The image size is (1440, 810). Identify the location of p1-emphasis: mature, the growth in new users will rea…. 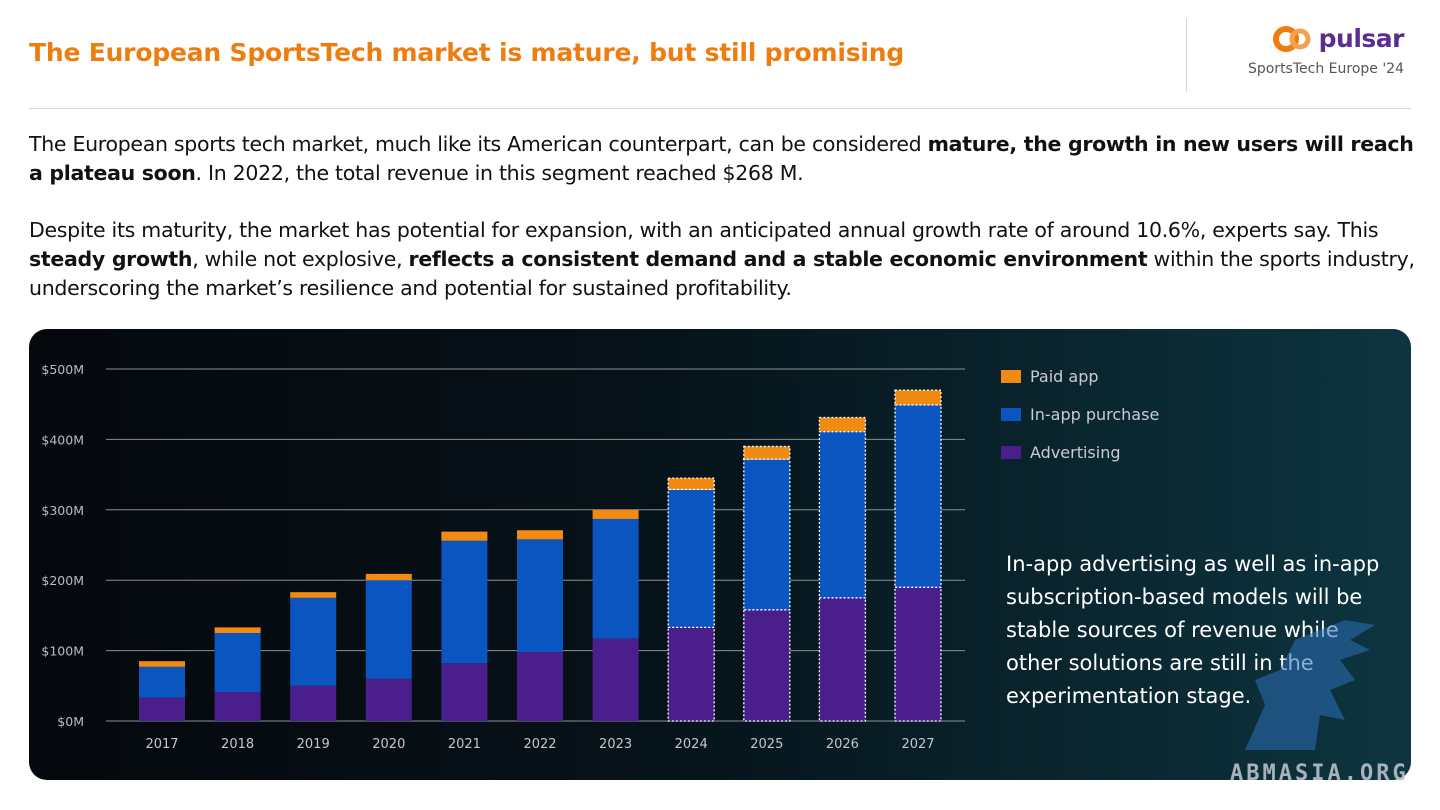
(721, 158).